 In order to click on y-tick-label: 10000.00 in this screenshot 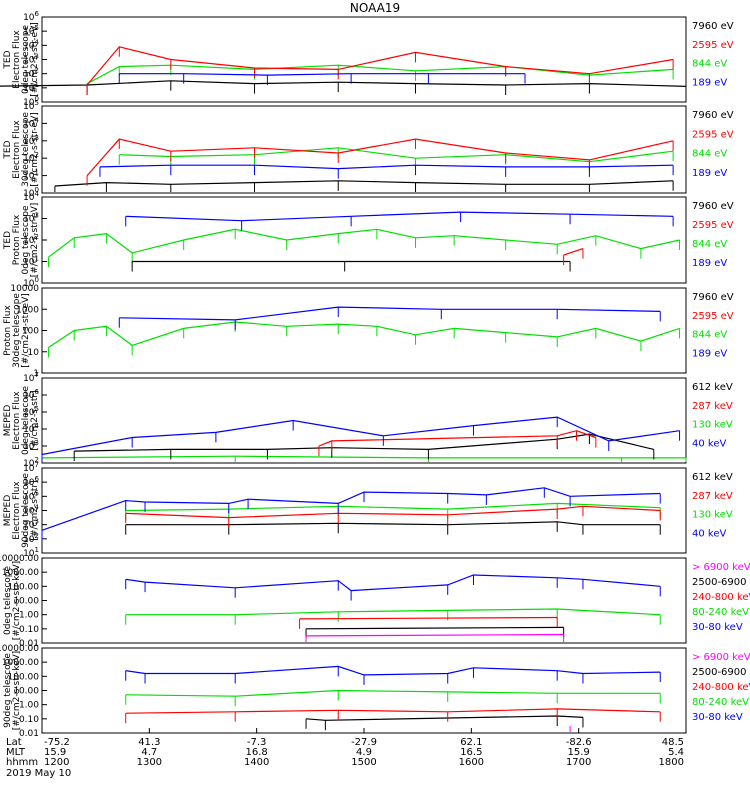, I will do `click(19, 649)`.